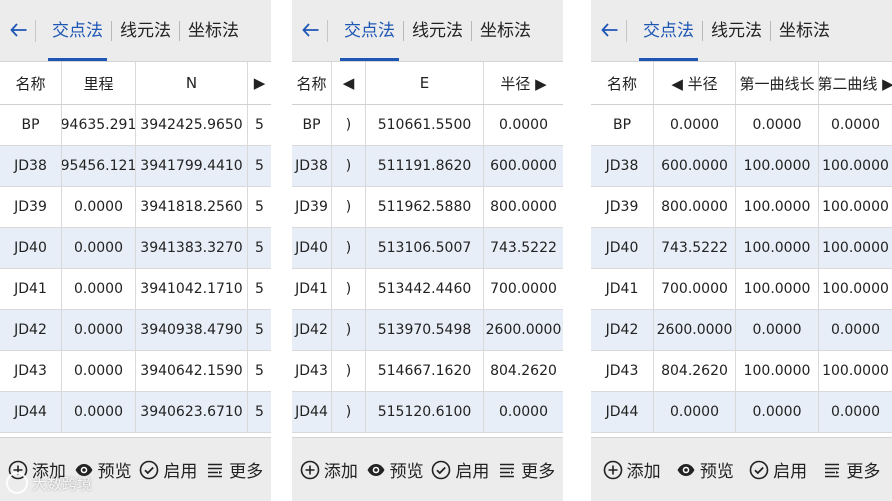 The width and height of the screenshot is (892, 501). I want to click on scroll-right-arrow-icon: ▶, so click(259, 83).